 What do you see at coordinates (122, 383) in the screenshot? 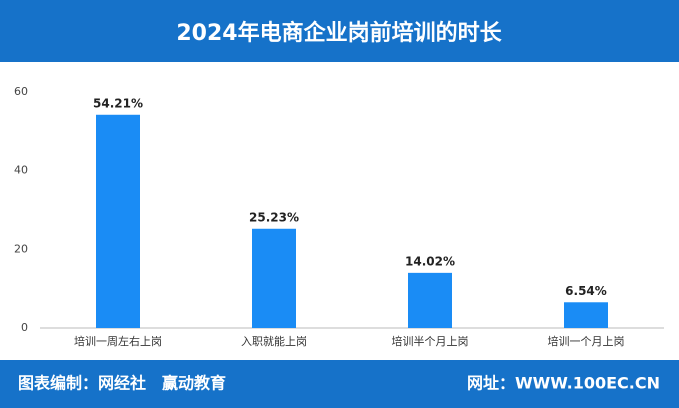
I see `footer-left: 图表编制：网经社 赢动教育` at bounding box center [122, 383].